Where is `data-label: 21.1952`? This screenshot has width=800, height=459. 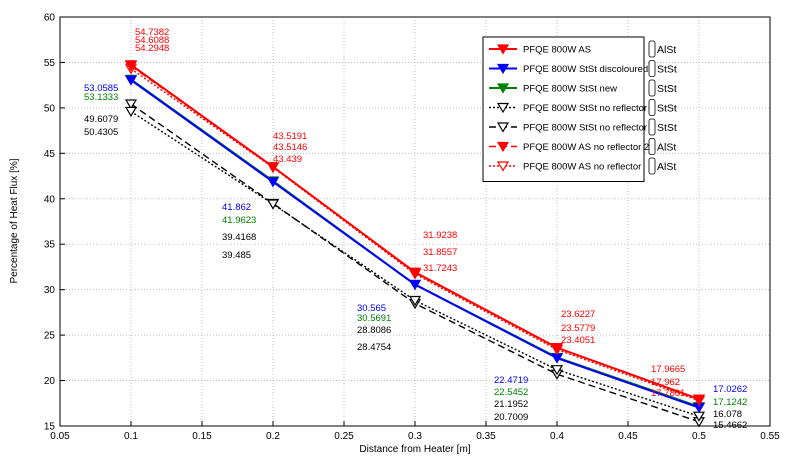
data-label: 21.1952 is located at coordinates (511, 404).